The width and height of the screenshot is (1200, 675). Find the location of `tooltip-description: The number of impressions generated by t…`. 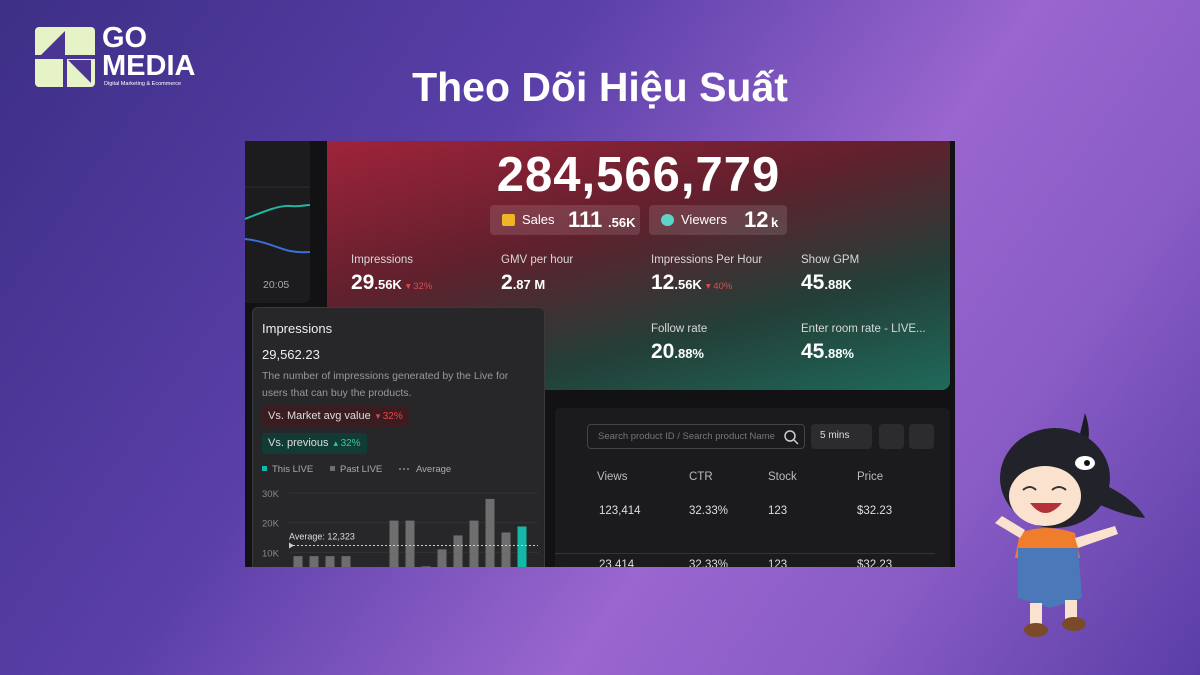

tooltip-description: The number of impressions generated by t… is located at coordinates (385, 384).